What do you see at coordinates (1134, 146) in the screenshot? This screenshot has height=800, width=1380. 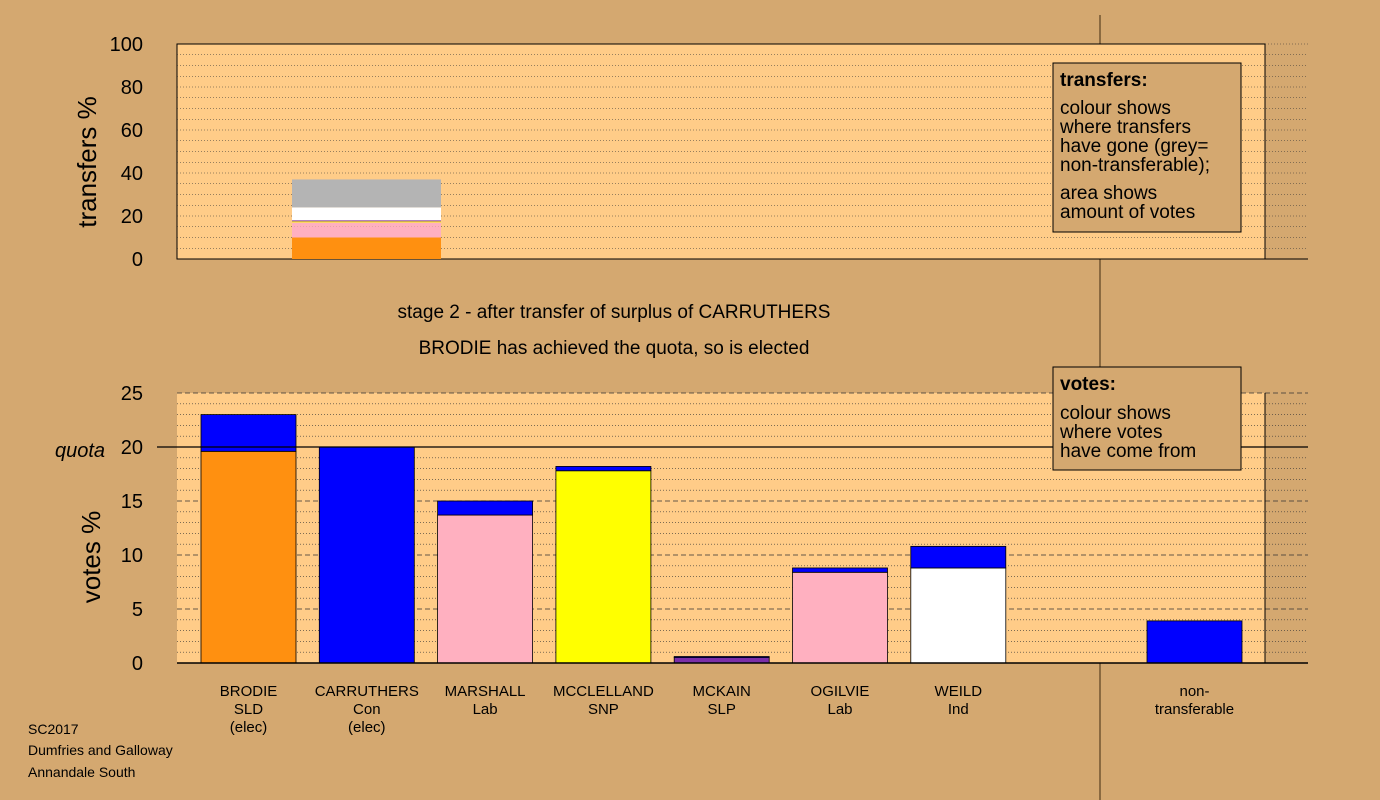 I see `transfers-legend-line-3: have gone (grey=` at bounding box center [1134, 146].